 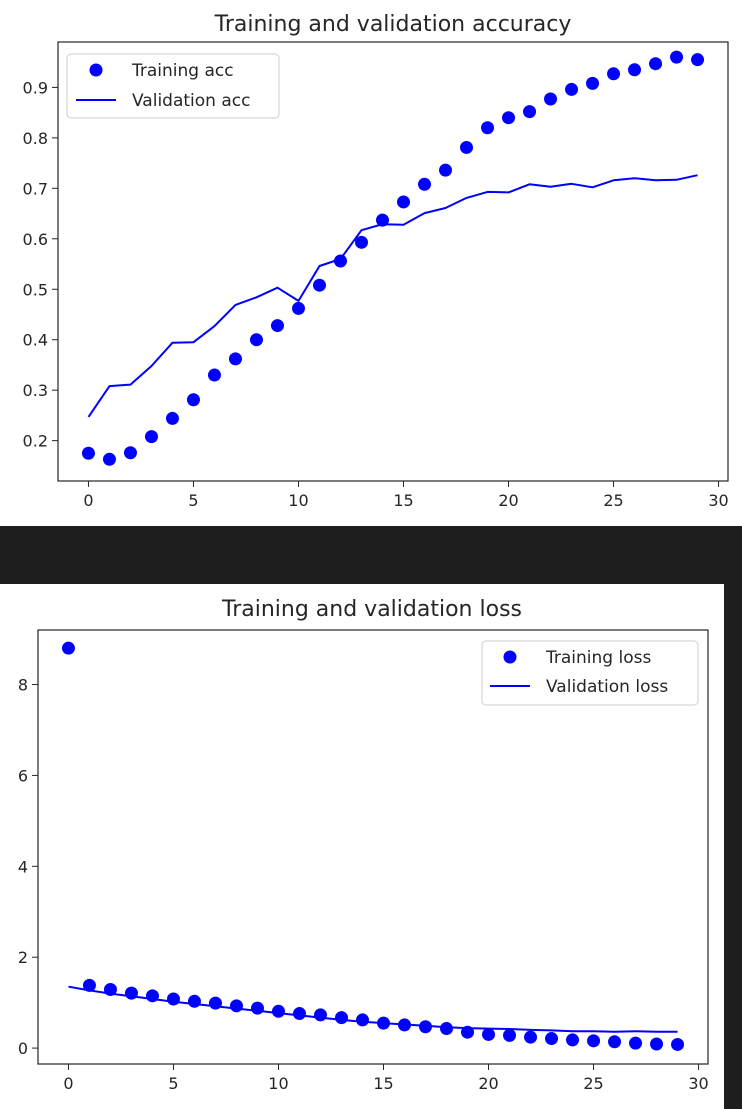 I want to click on y-tick-label: 0.8, so click(x=35, y=138).